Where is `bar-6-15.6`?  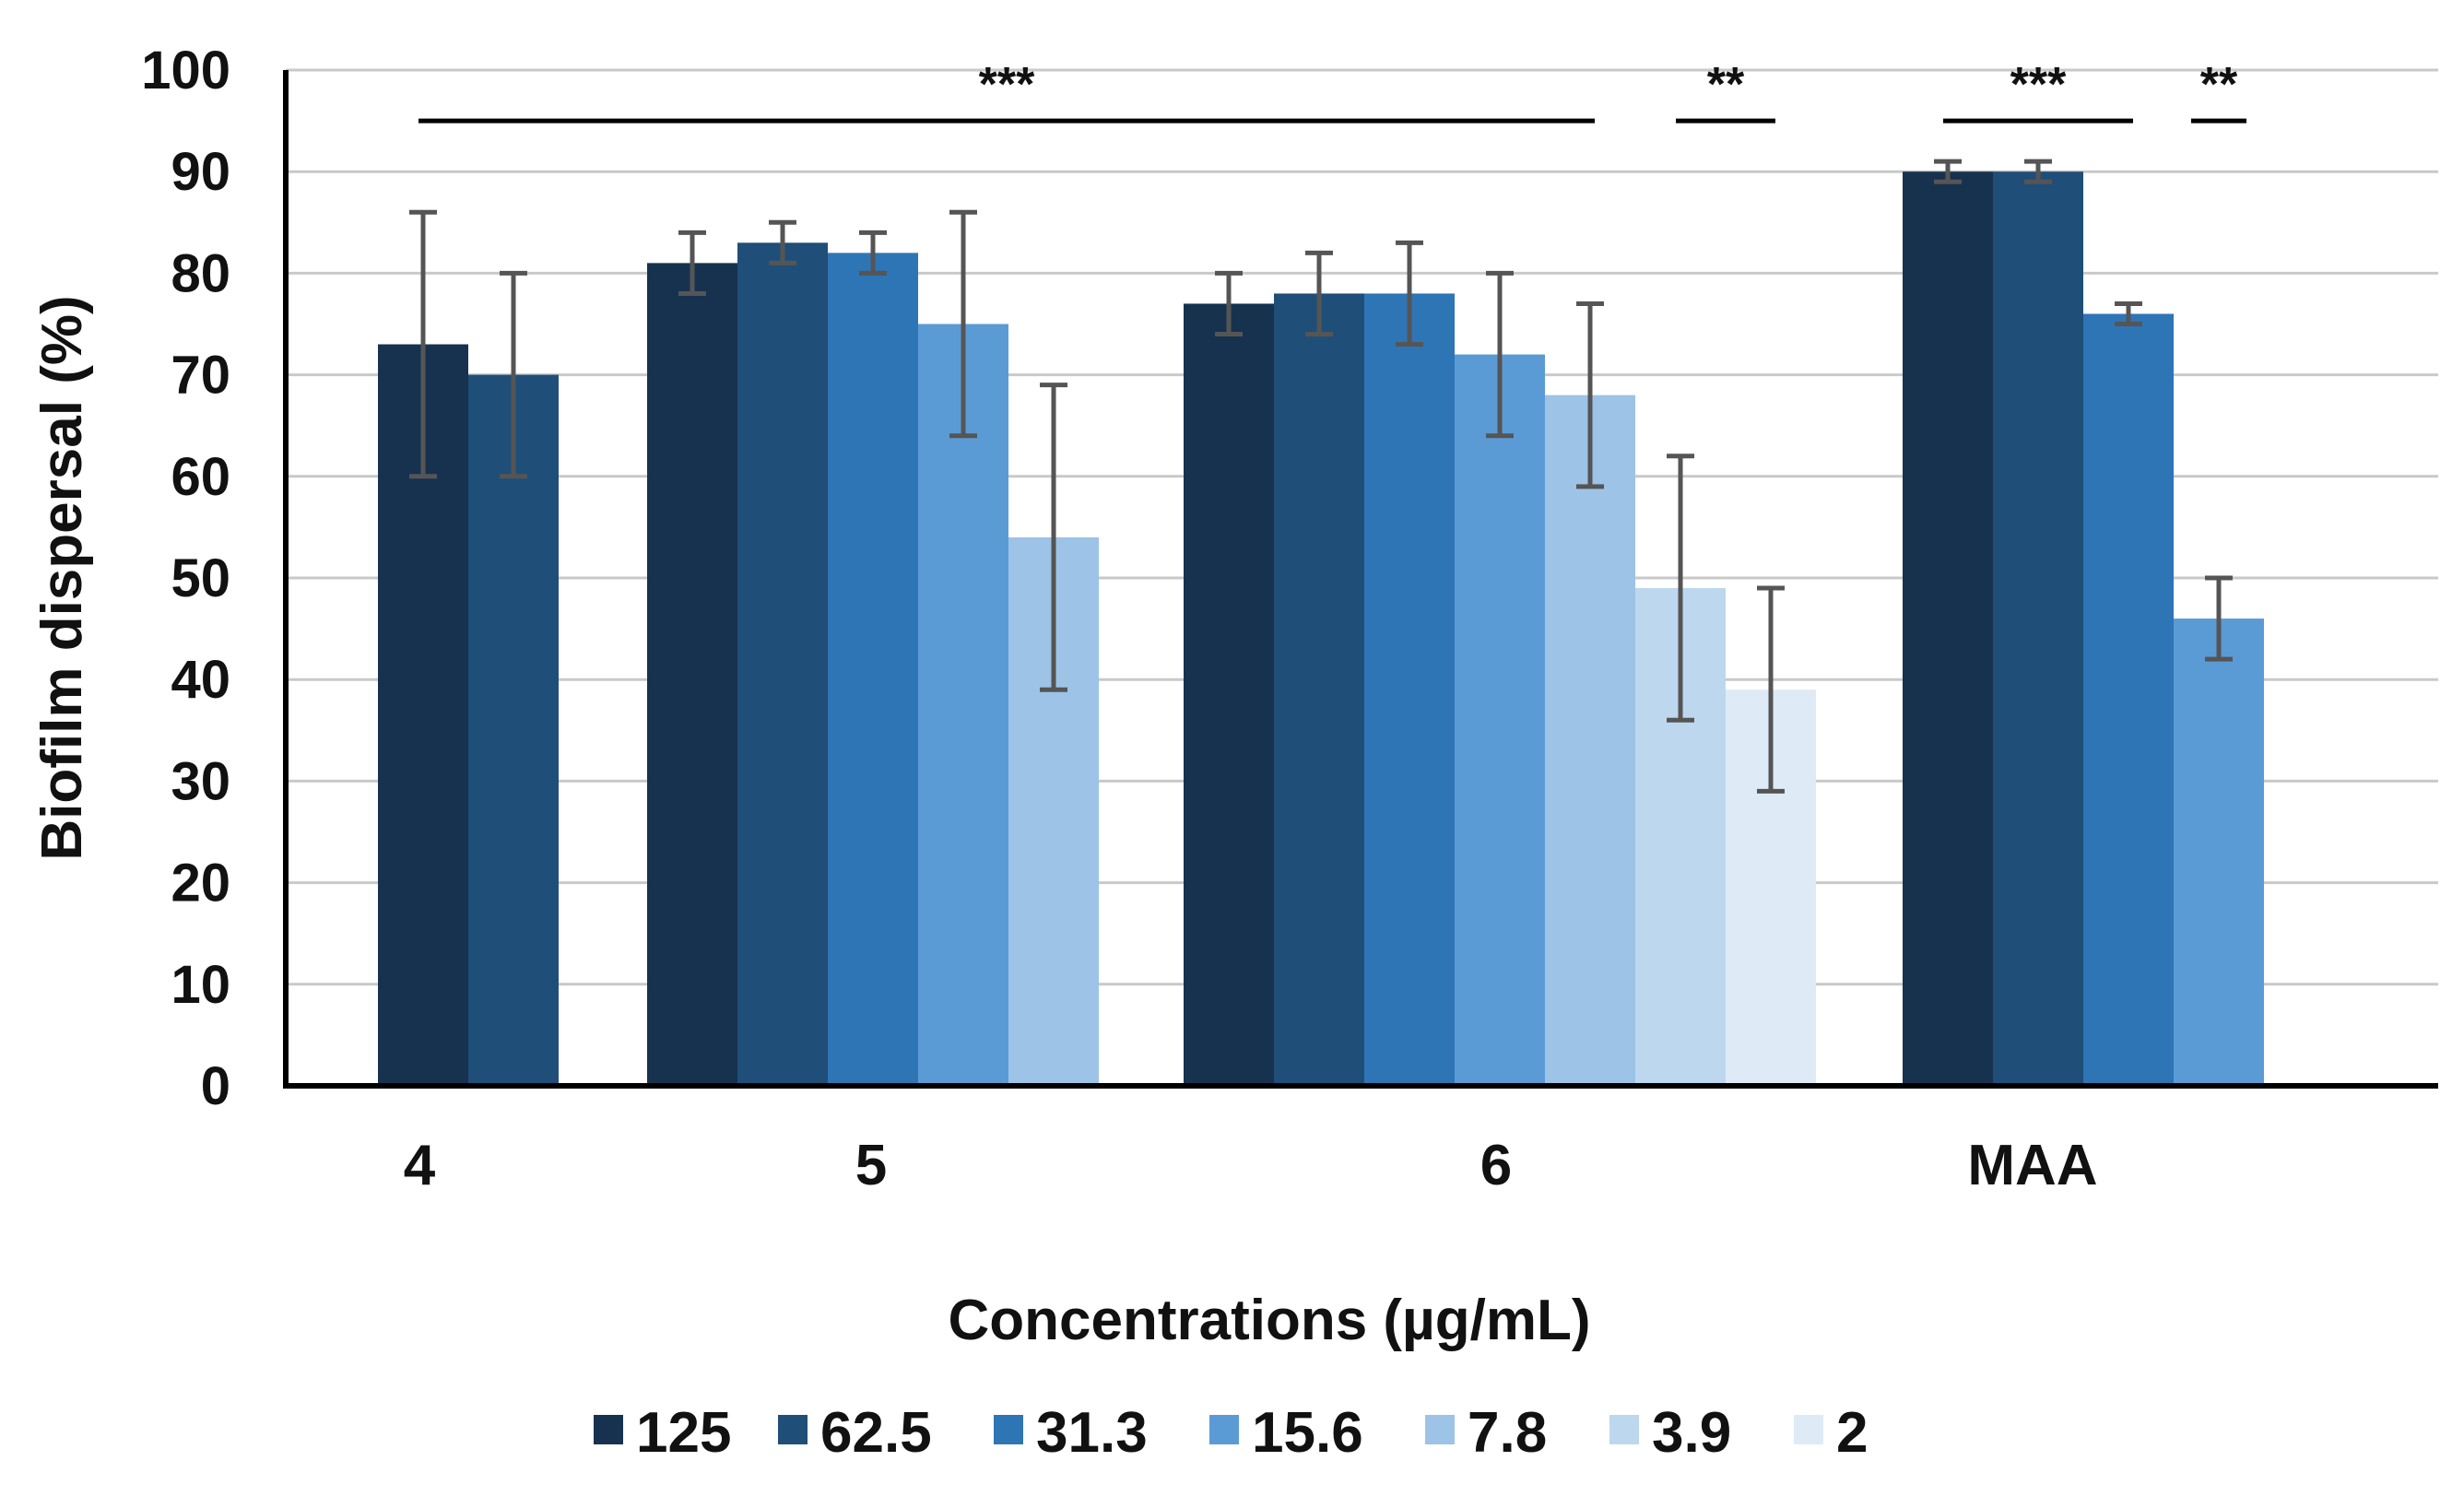 bar-6-15.6 is located at coordinates (1500, 720).